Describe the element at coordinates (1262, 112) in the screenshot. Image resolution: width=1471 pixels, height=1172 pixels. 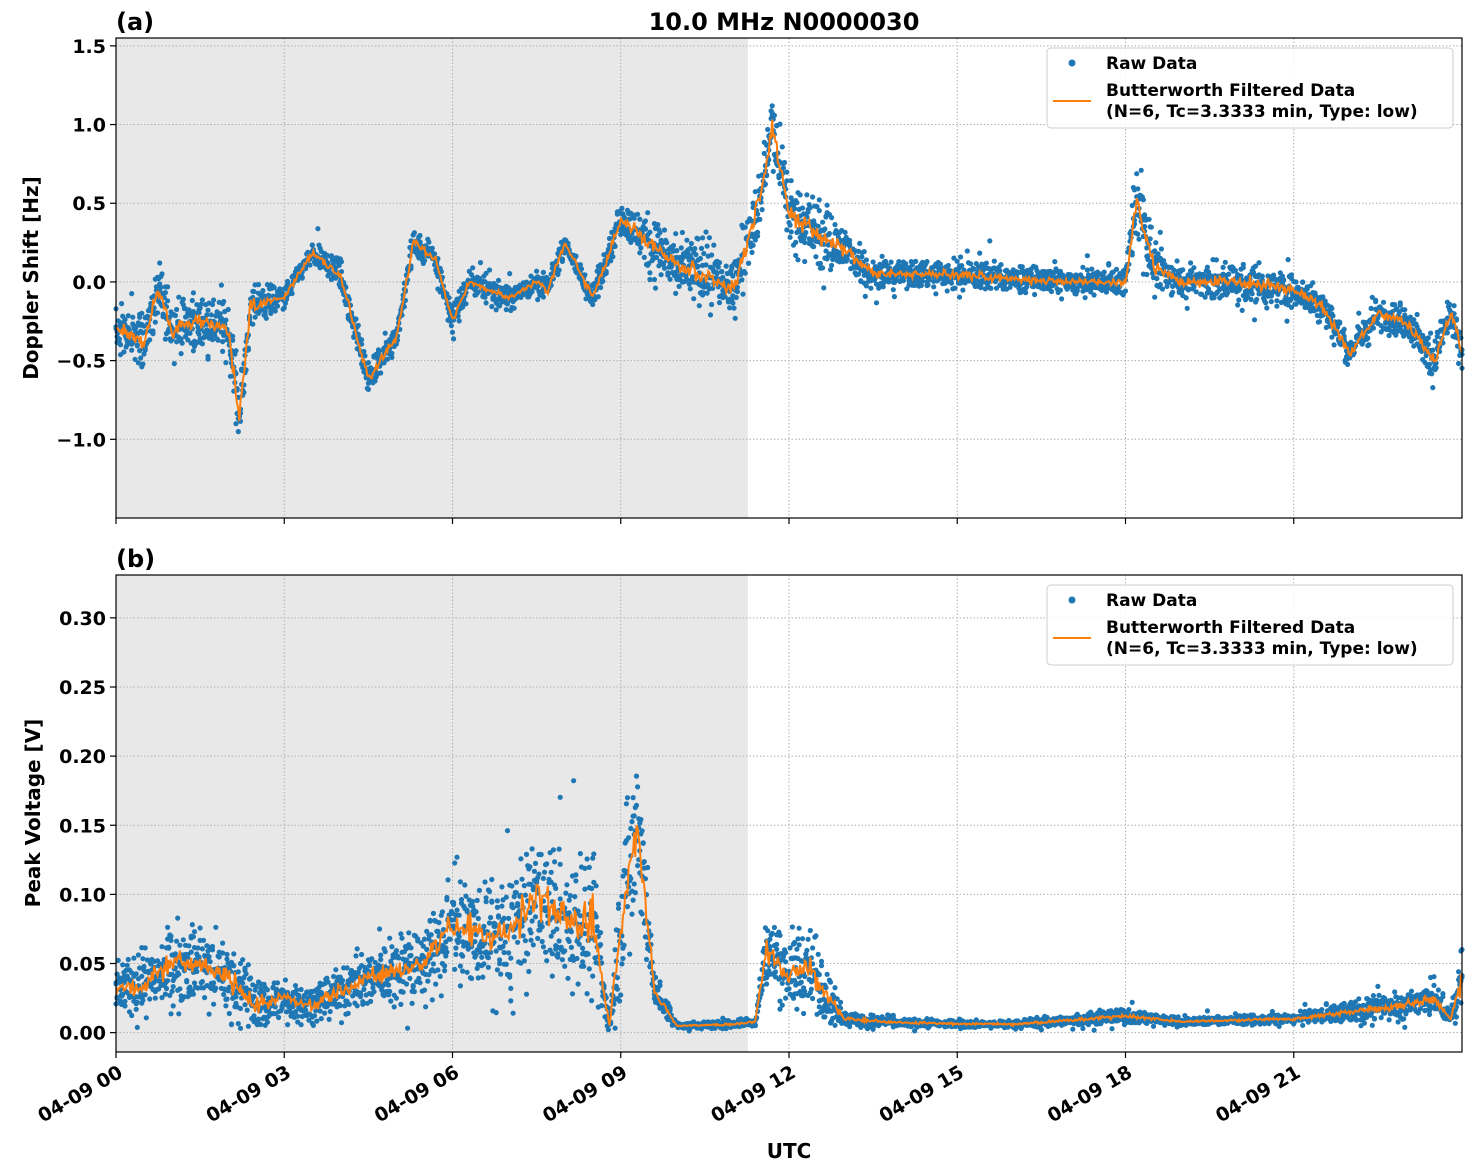
I see `legend-filtered-params: (N=6, Tc=3.3333 min, Type: low)` at that location.